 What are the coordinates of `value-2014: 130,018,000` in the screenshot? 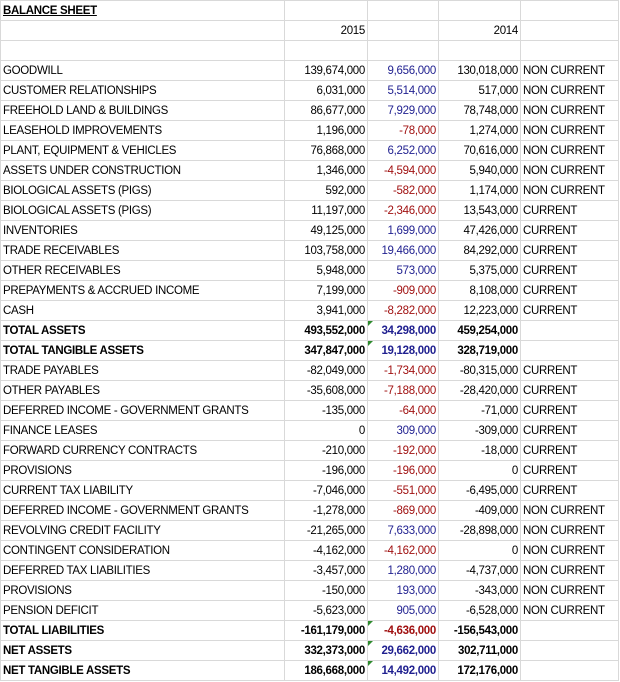 It's located at (479, 70).